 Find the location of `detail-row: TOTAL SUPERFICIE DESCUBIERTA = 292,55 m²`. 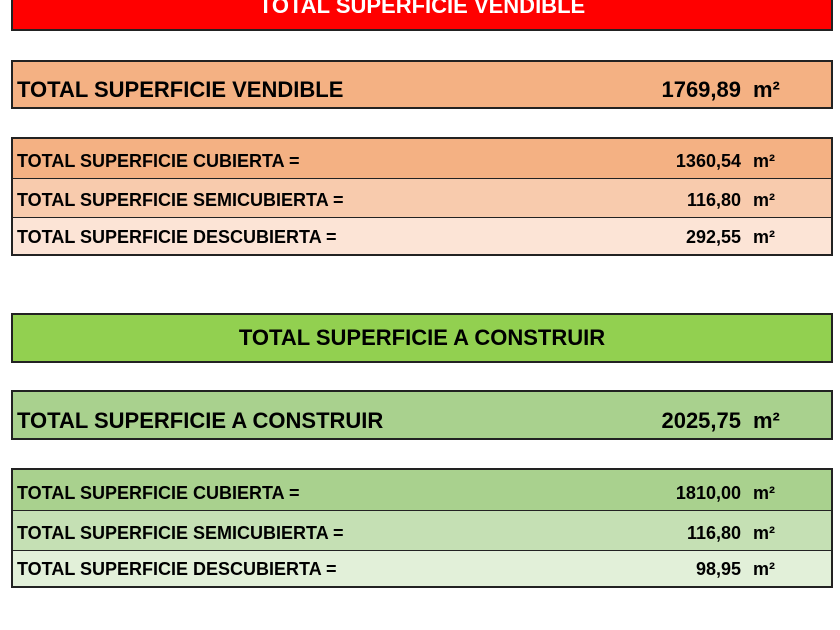

detail-row: TOTAL SUPERFICIE DESCUBIERTA = 292,55 m² is located at coordinates (422, 235).